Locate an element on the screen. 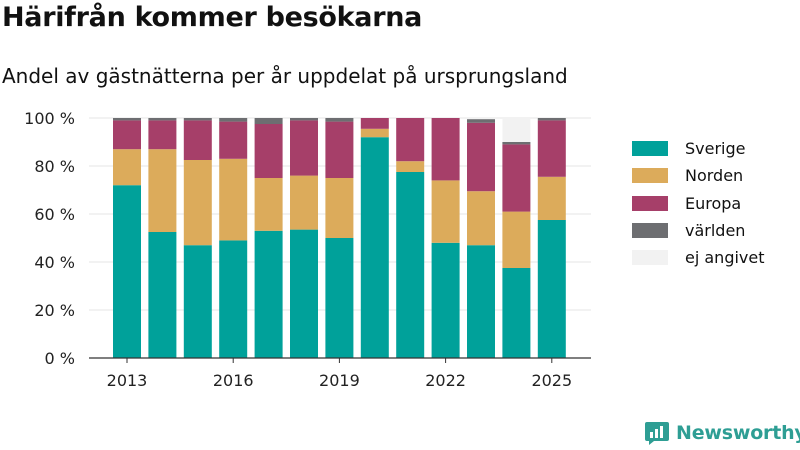 The width and height of the screenshot is (800, 450). legend-label: Norden is located at coordinates (714, 176).